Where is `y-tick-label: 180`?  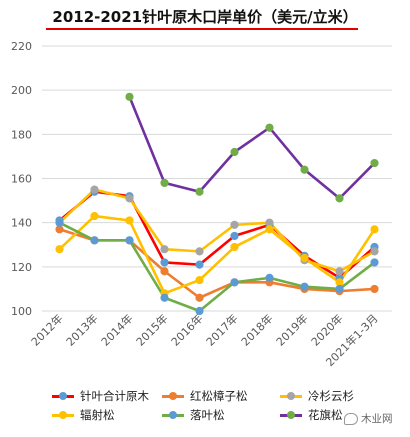 y-tick-label: 180 is located at coordinates (21, 134).